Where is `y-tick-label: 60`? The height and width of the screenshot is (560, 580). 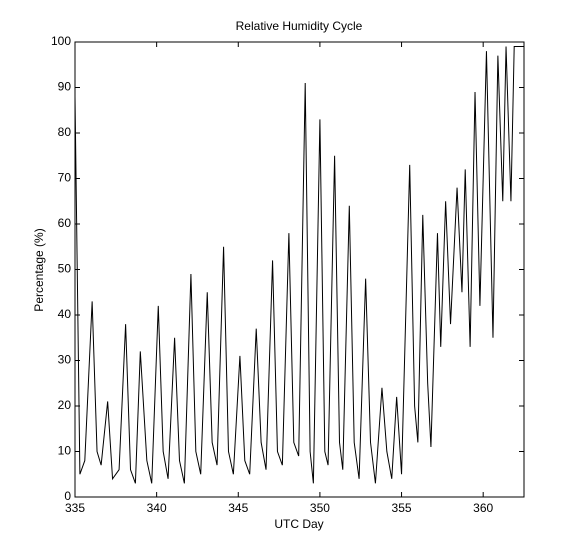
y-tick-label: 60 is located at coordinates (65, 223).